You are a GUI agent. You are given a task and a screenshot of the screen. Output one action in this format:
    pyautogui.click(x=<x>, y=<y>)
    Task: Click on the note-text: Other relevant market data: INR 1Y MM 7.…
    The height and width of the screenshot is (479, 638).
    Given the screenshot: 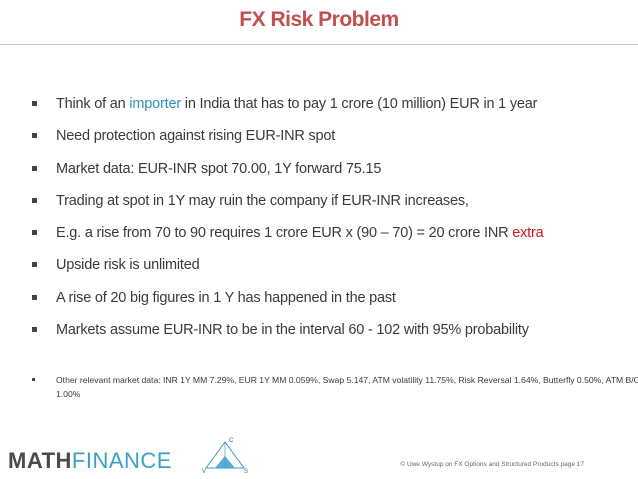 What is the action you would take?
    pyautogui.click(x=347, y=387)
    